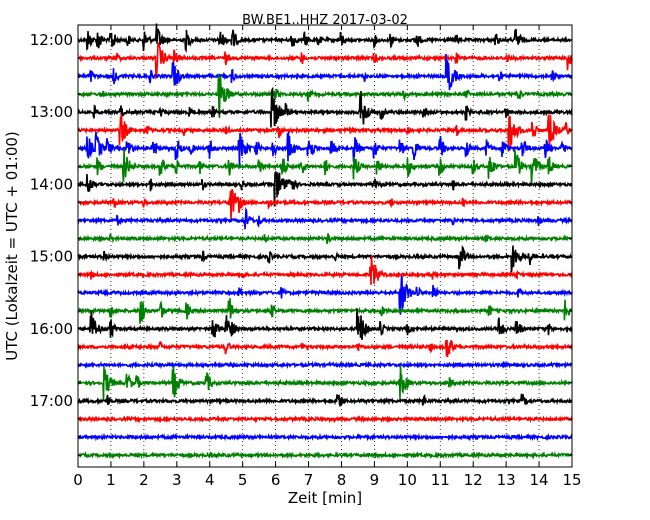  What do you see at coordinates (342, 480) in the screenshot?
I see `x-tick-label: 8` at bounding box center [342, 480].